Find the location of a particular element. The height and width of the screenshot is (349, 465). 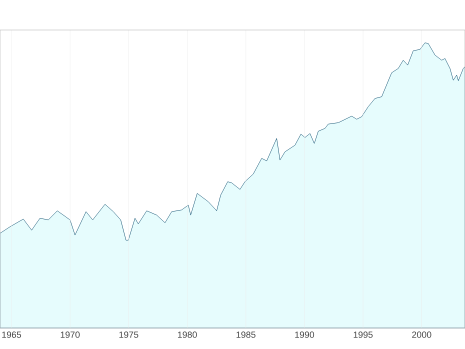

x-tick-label: 1965 is located at coordinates (12, 335).